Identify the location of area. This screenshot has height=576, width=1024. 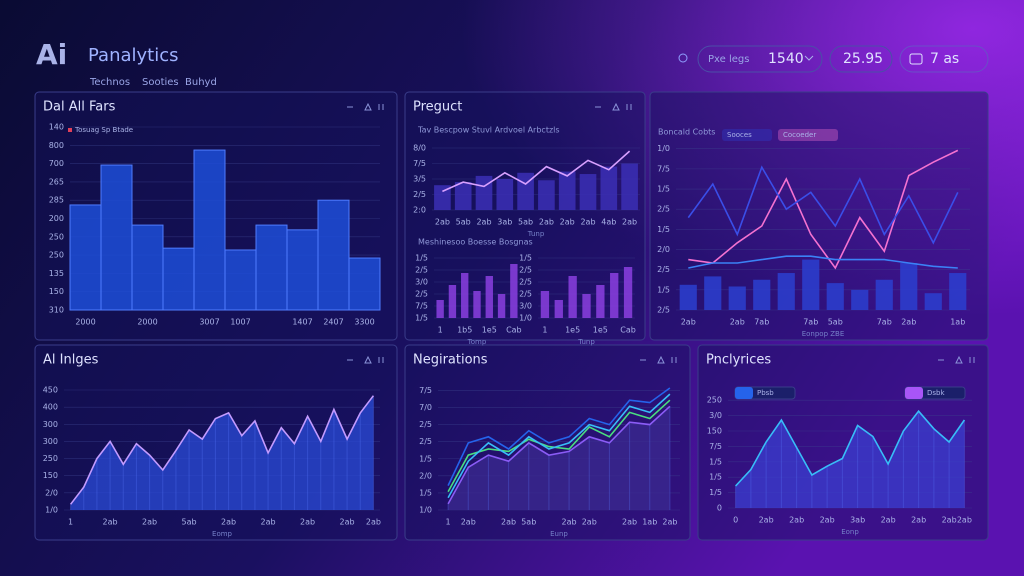
(850, 459).